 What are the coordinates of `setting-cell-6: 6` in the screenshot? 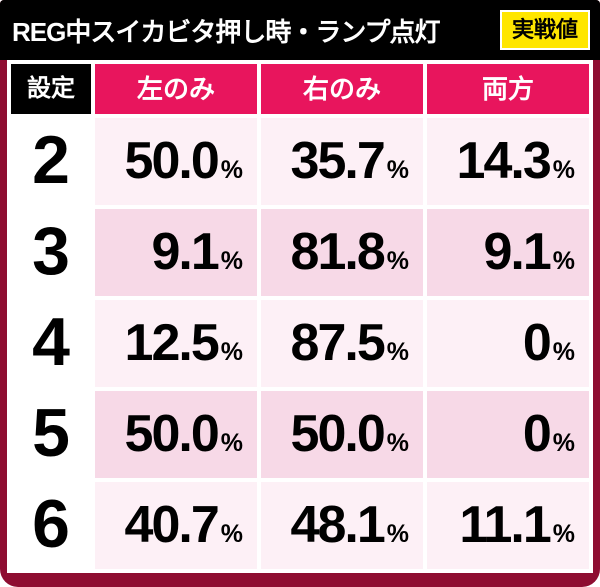 It's located at (51, 525).